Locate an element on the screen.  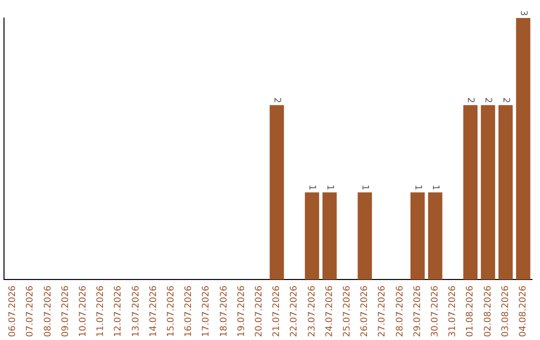
x-tick-label: 18.07.2026 is located at coordinates (224, 311).